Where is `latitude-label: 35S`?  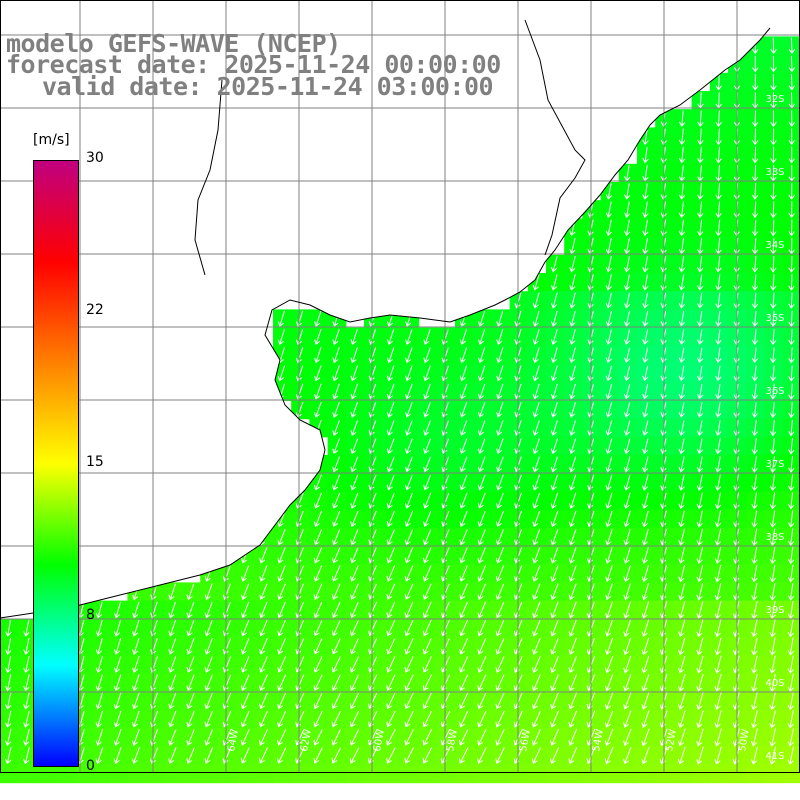
latitude-label: 35S is located at coordinates (774, 318).